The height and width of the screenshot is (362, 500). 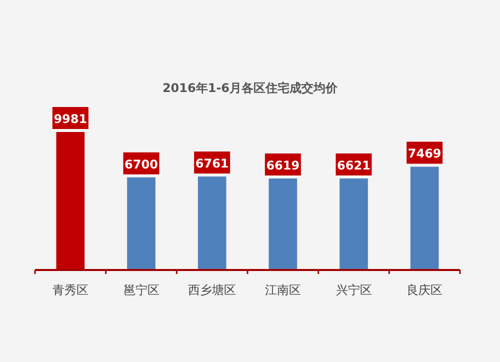 What do you see at coordinates (71, 119) in the screenshot?
I see `data-label: 9981` at bounding box center [71, 119].